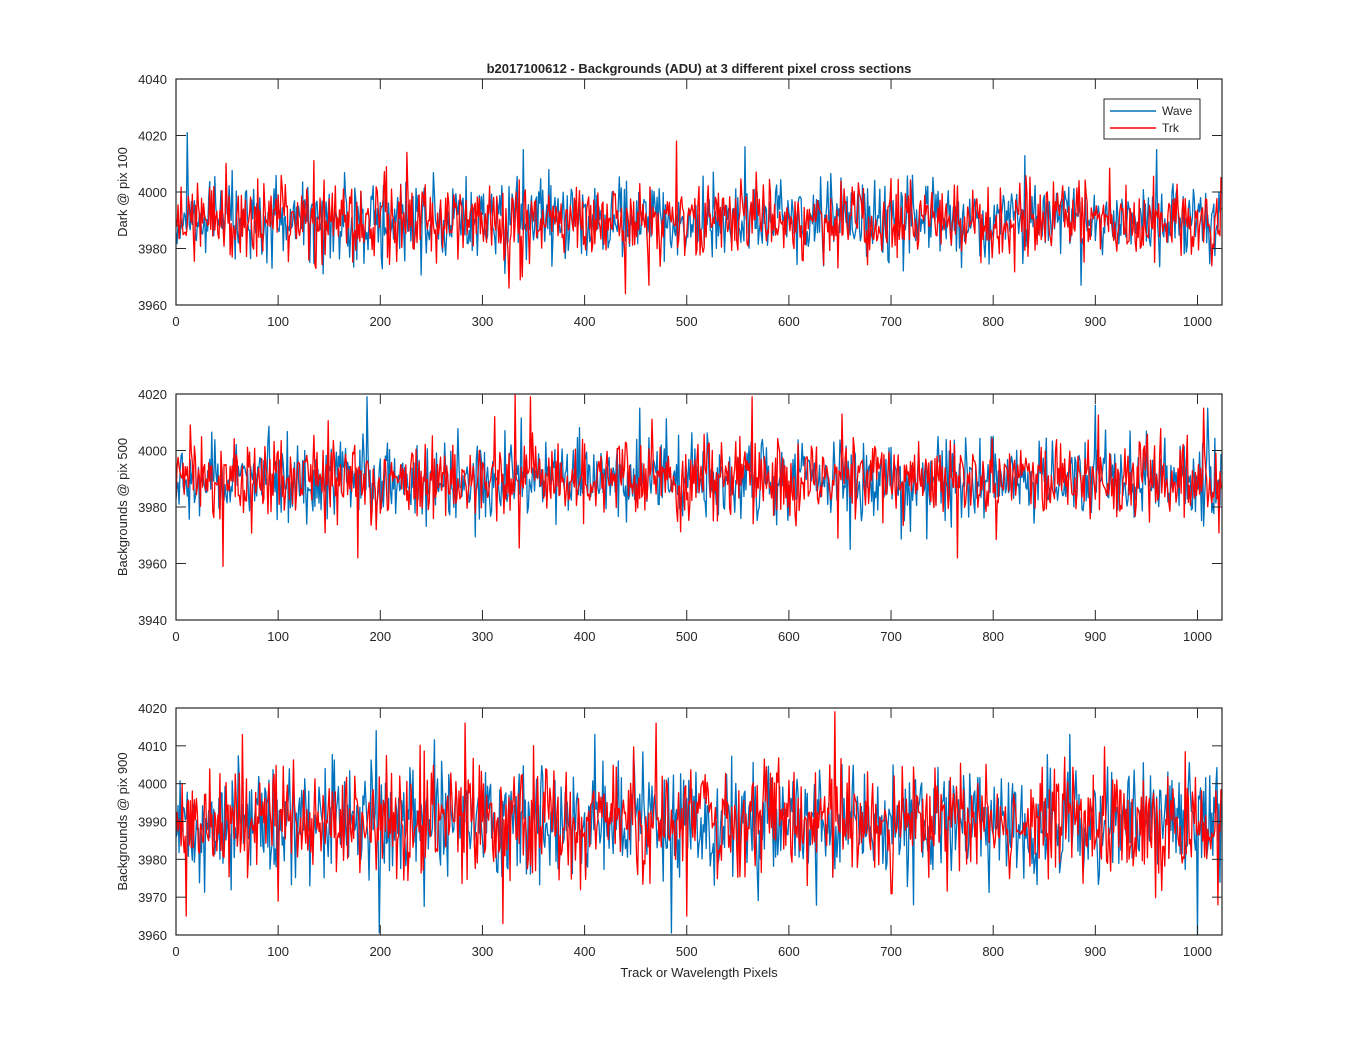 The image size is (1350, 1050). I want to click on y-axis-label: Backgrounds @ pix 900, so click(122, 821).